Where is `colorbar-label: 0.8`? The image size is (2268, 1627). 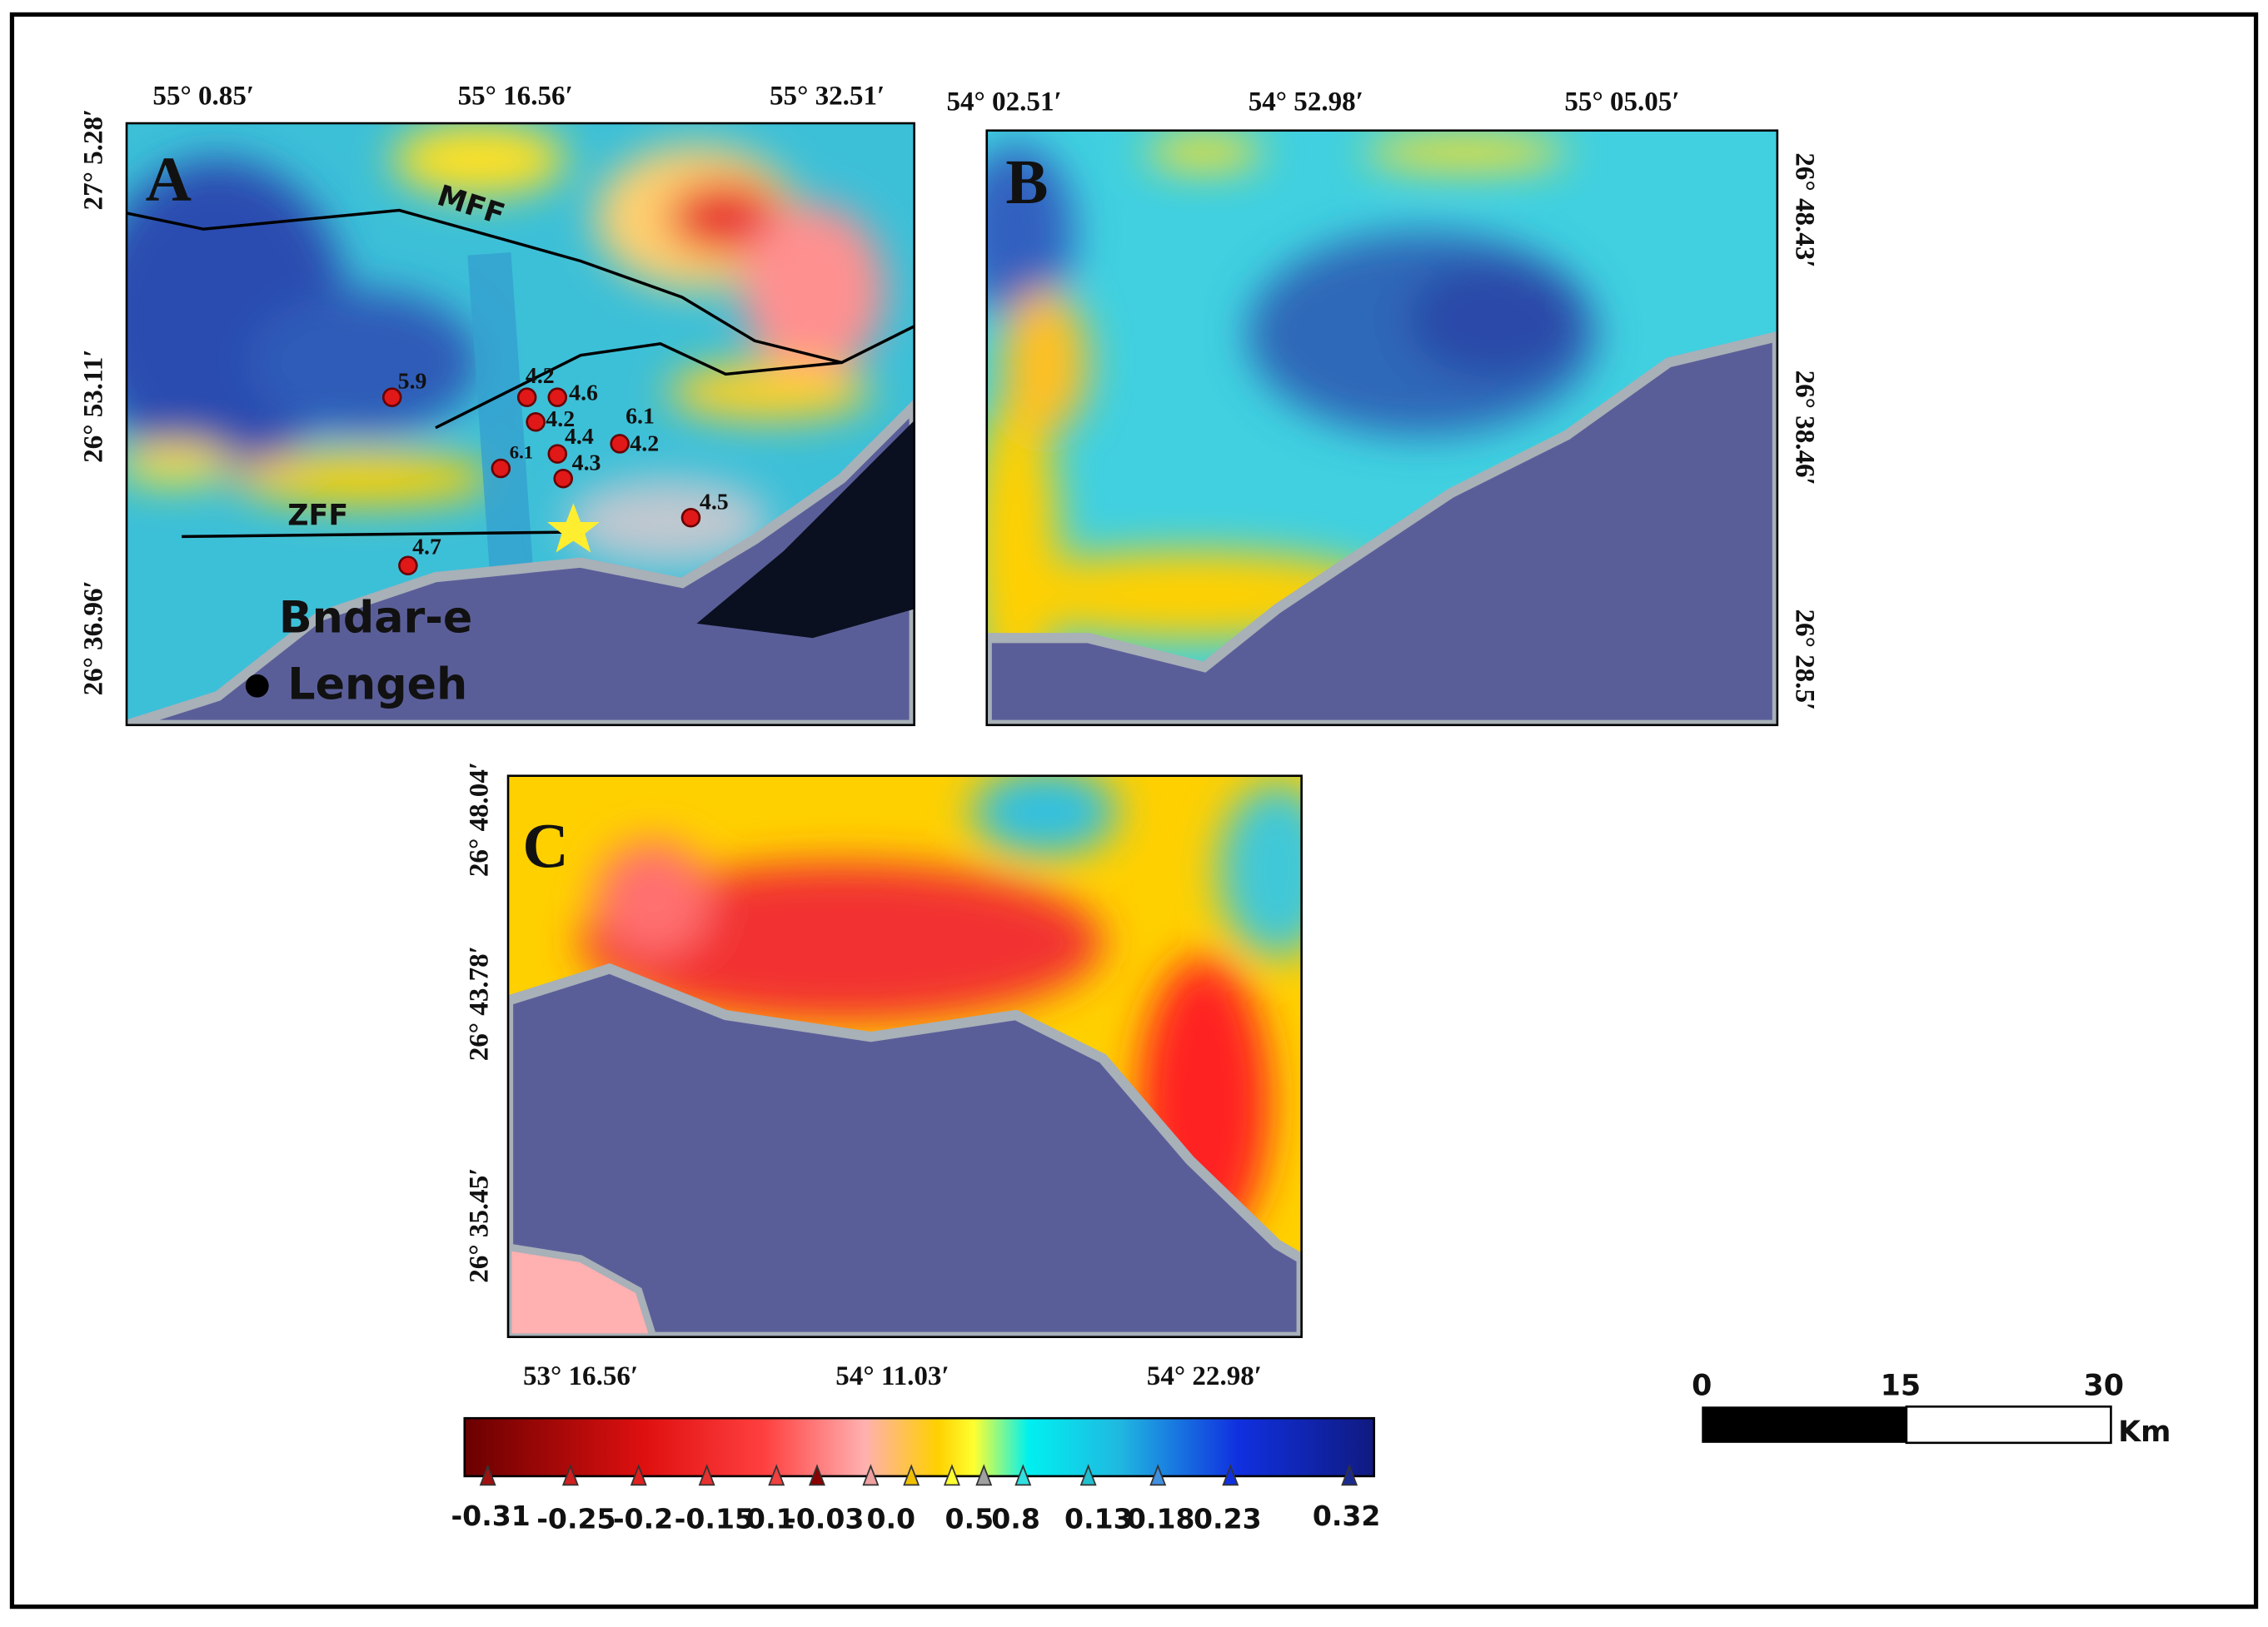
colorbar-label: 0.8 is located at coordinates (1016, 1519).